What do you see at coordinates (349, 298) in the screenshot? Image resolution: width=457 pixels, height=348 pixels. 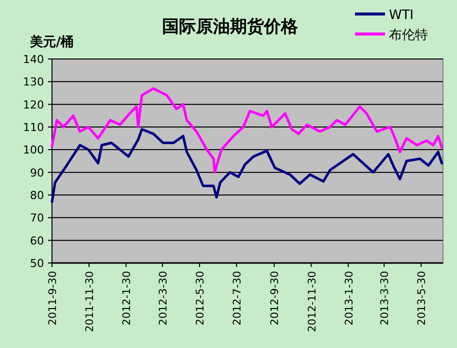 I see `x-tick-label: 2013-1-30` at bounding box center [349, 298].